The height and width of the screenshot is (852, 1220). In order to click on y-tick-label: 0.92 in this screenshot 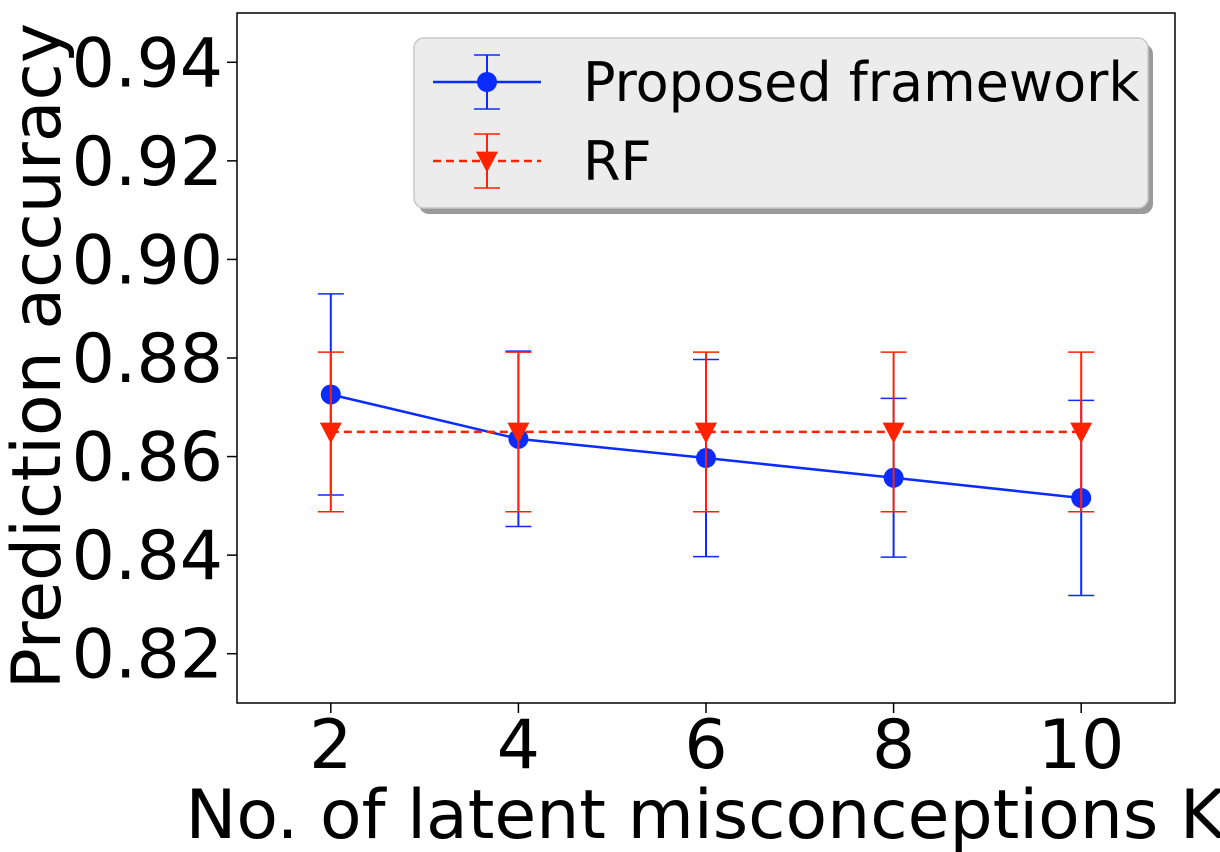, I will do `click(147, 162)`.